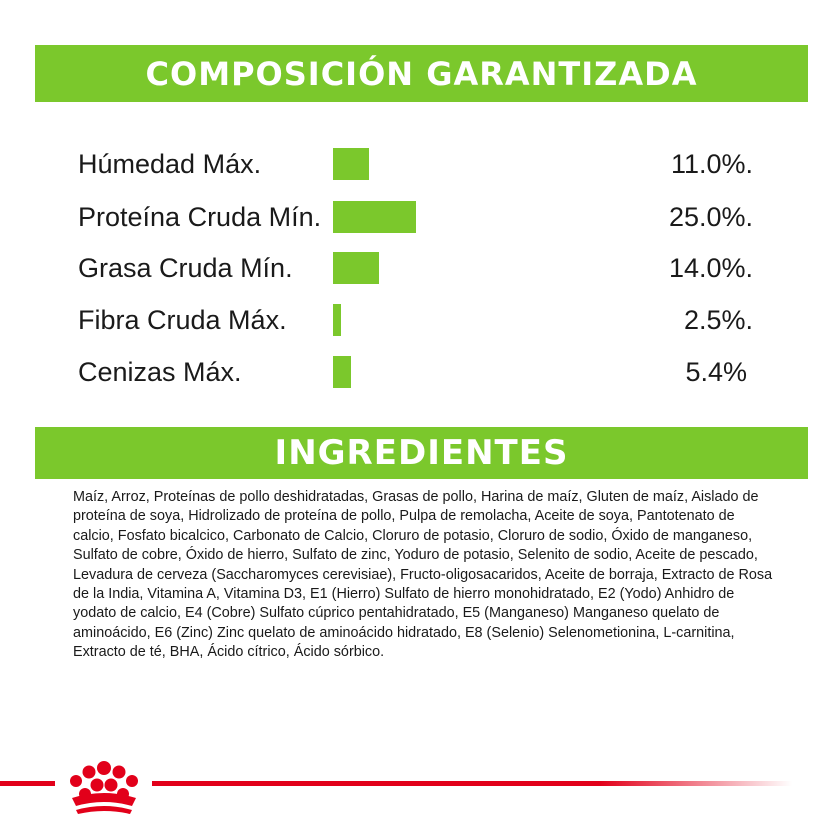  I want to click on nutrient-label: Fibra Cruda Máx., so click(182, 320).